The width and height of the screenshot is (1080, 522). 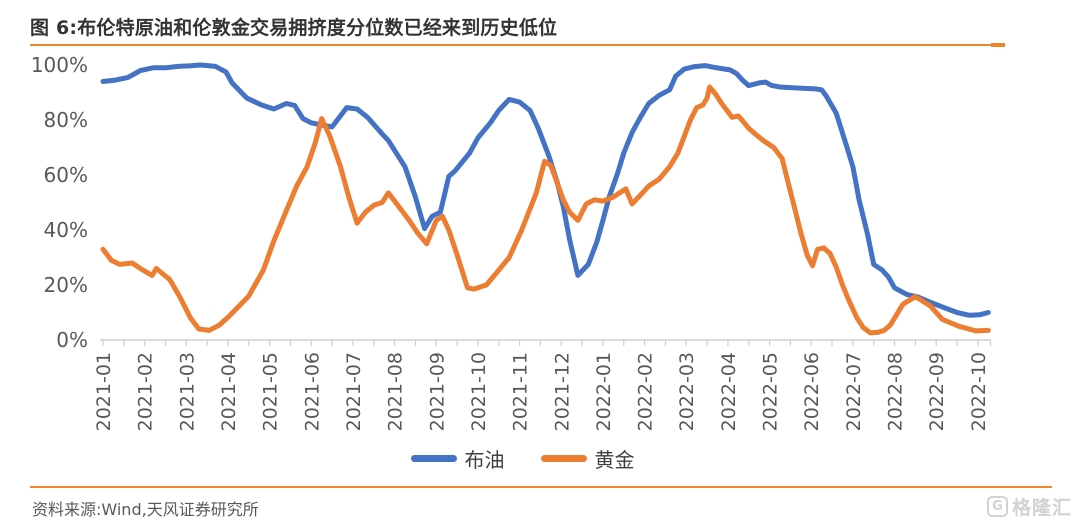 I want to click on x-tick-label: 2022-07, so click(x=854, y=391).